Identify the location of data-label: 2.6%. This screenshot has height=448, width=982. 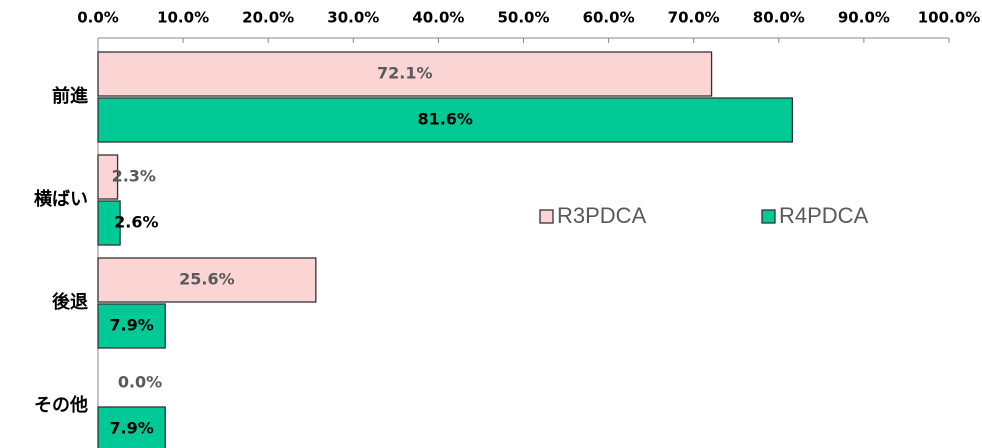
(136, 222).